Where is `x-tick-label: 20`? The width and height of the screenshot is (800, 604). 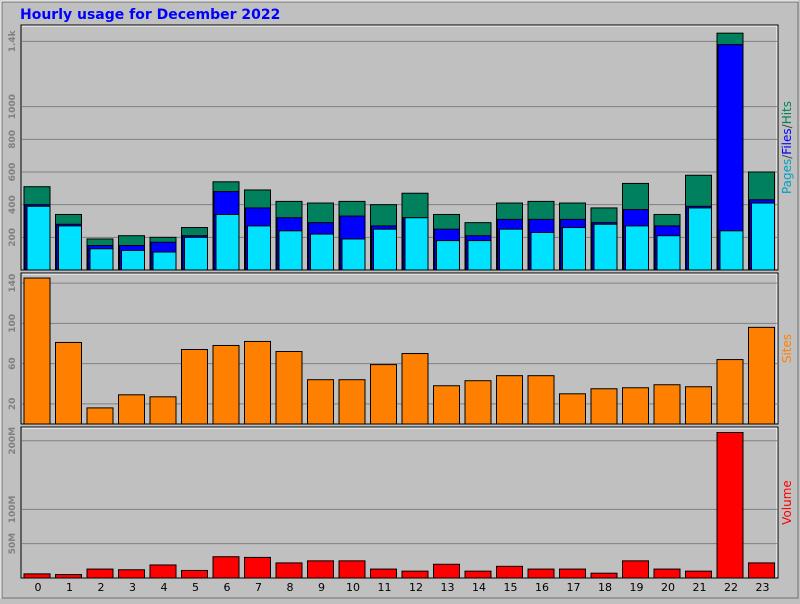
x-tick-label: 20 is located at coordinates (668, 587).